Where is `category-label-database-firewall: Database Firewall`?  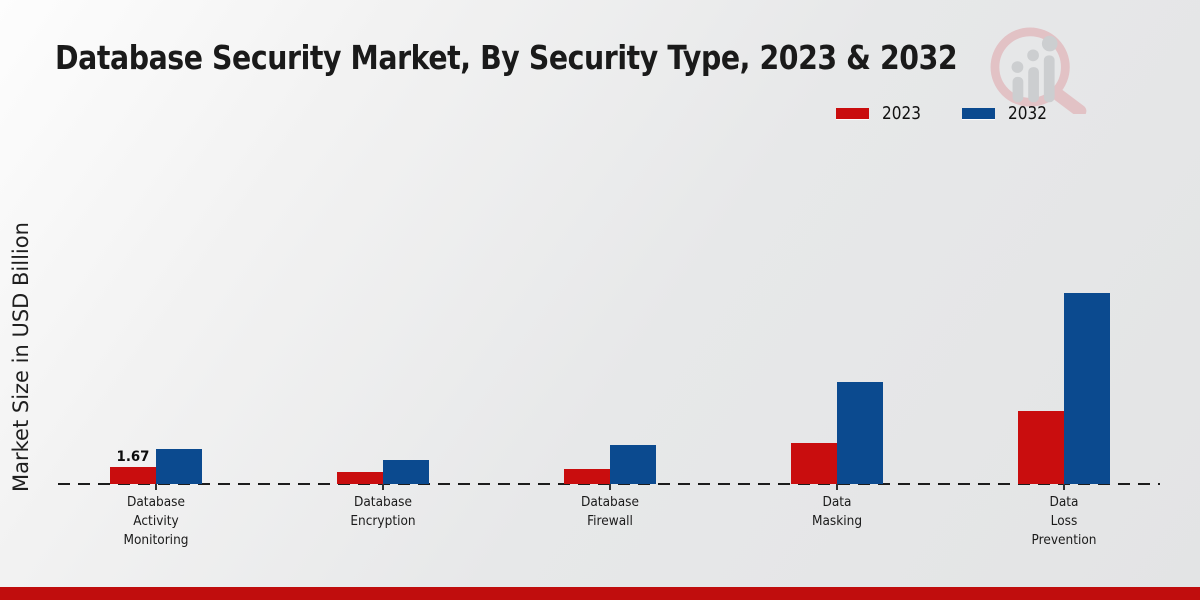
category-label-database-firewall: Database Firewall is located at coordinates (610, 511).